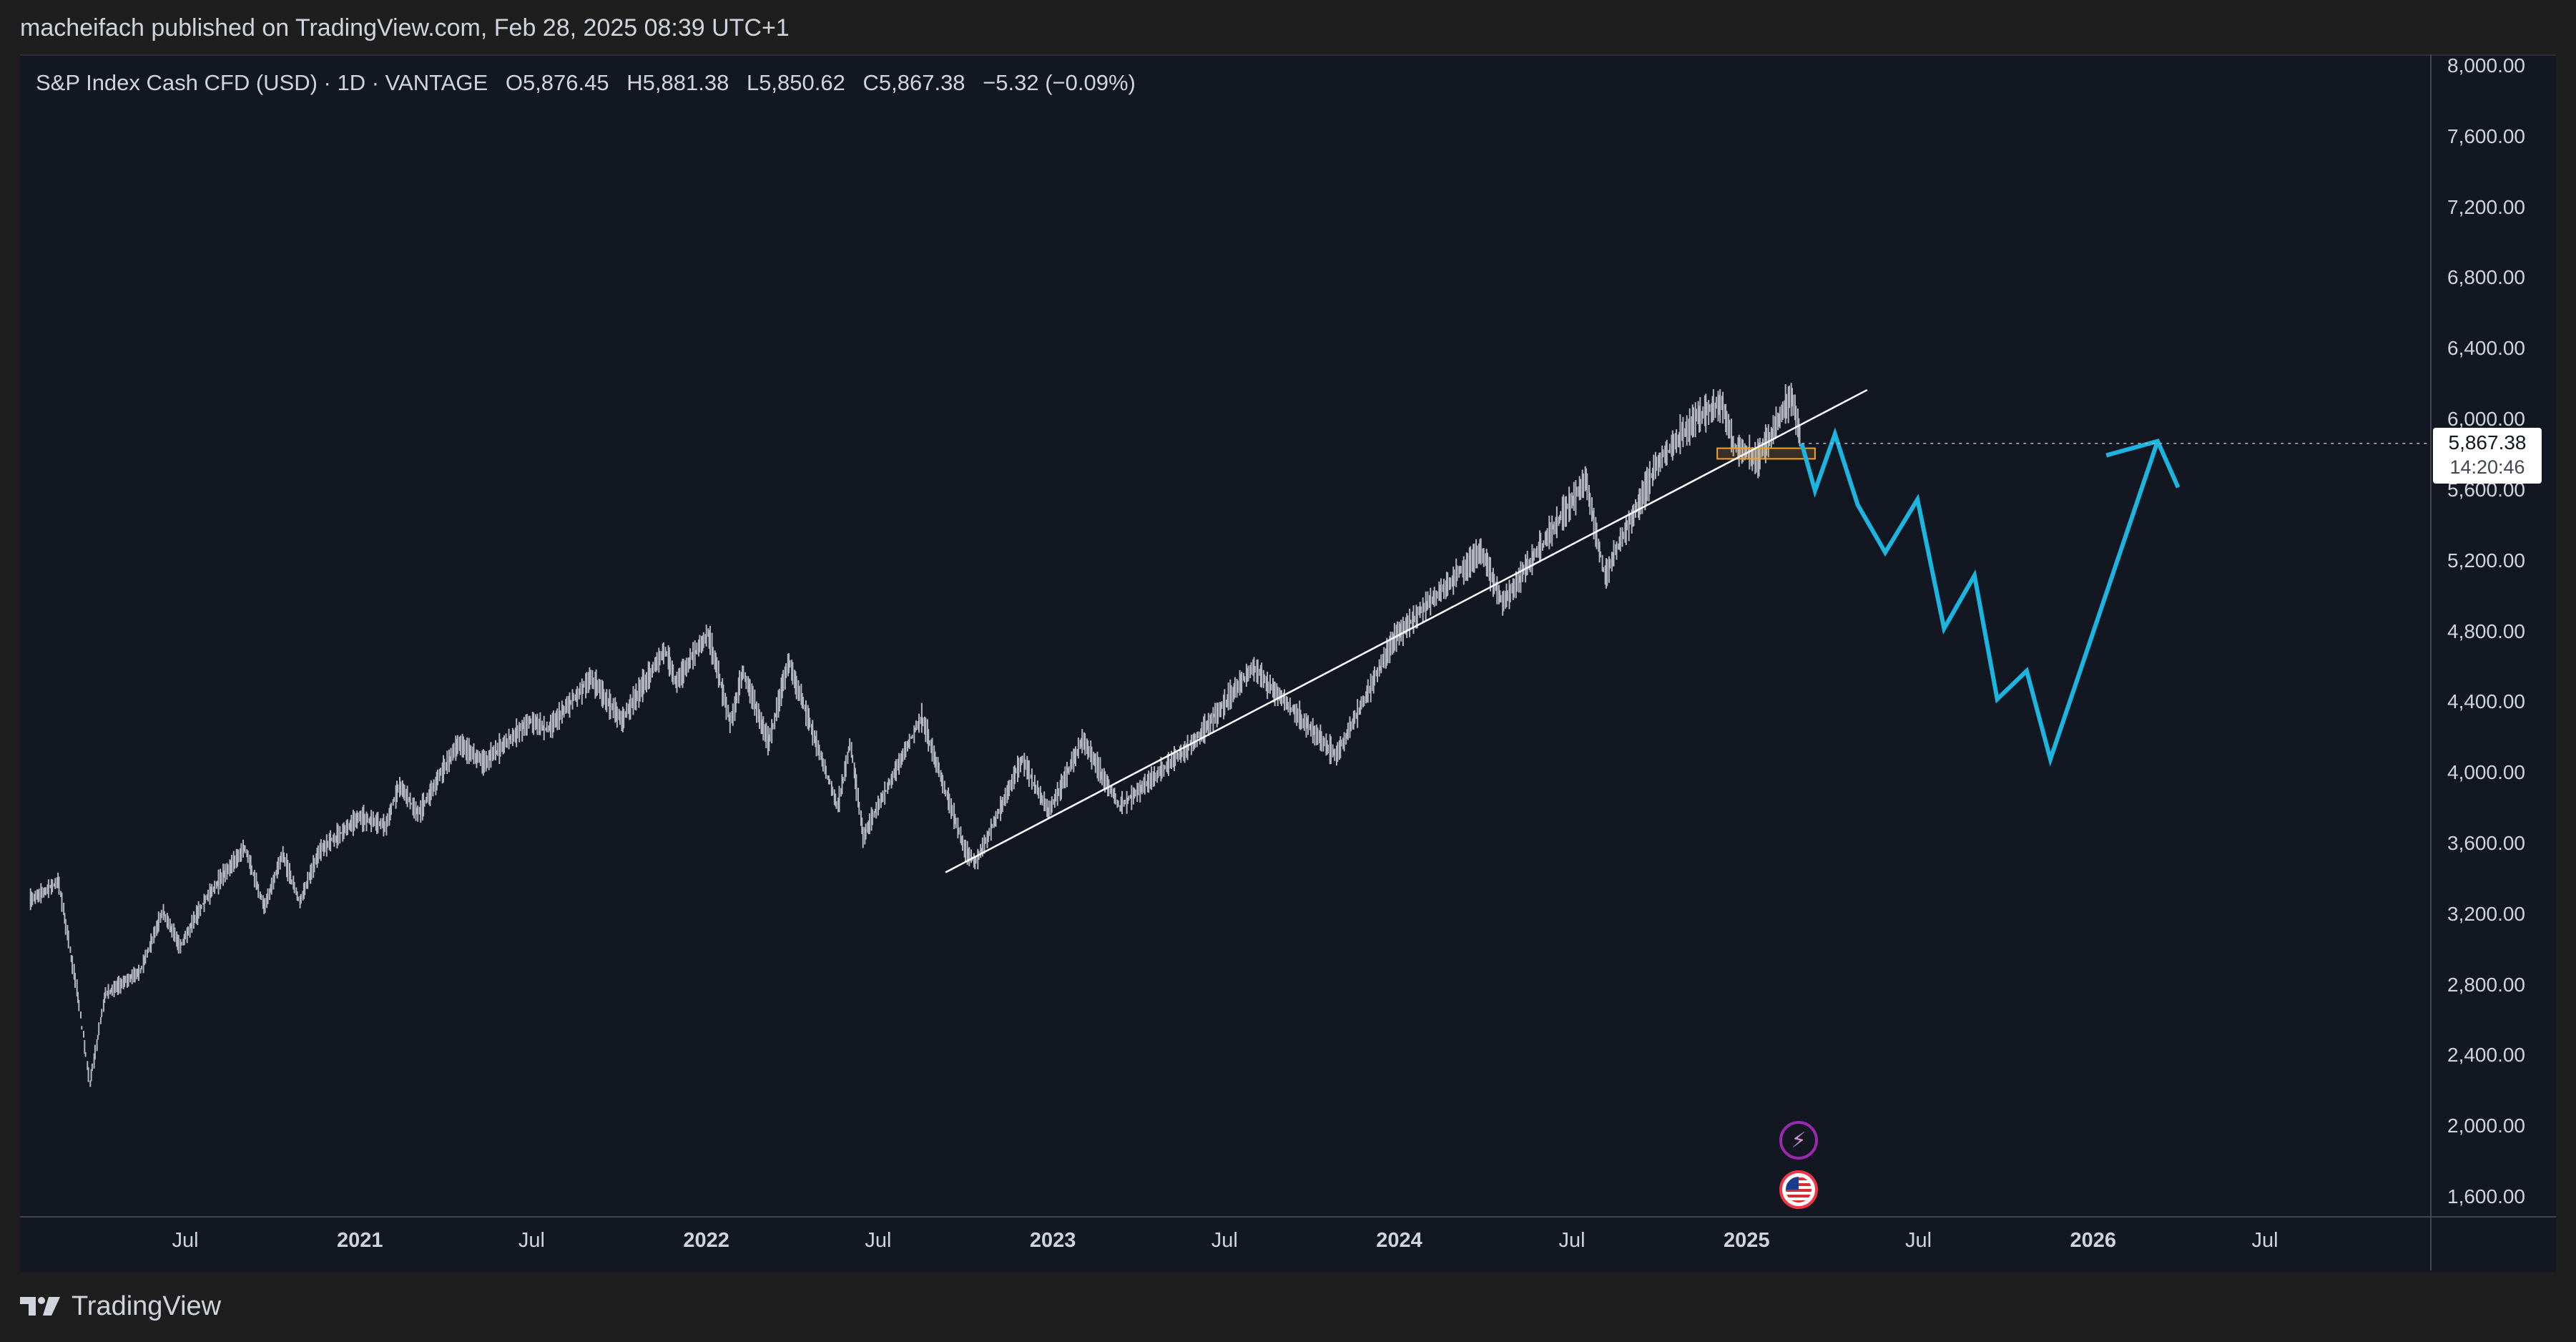 This screenshot has width=2576, height=1342. What do you see at coordinates (262, 82) in the screenshot?
I see `symbol-name: S&P Index Cash CFD (USD) · 1D · VANTAGE` at bounding box center [262, 82].